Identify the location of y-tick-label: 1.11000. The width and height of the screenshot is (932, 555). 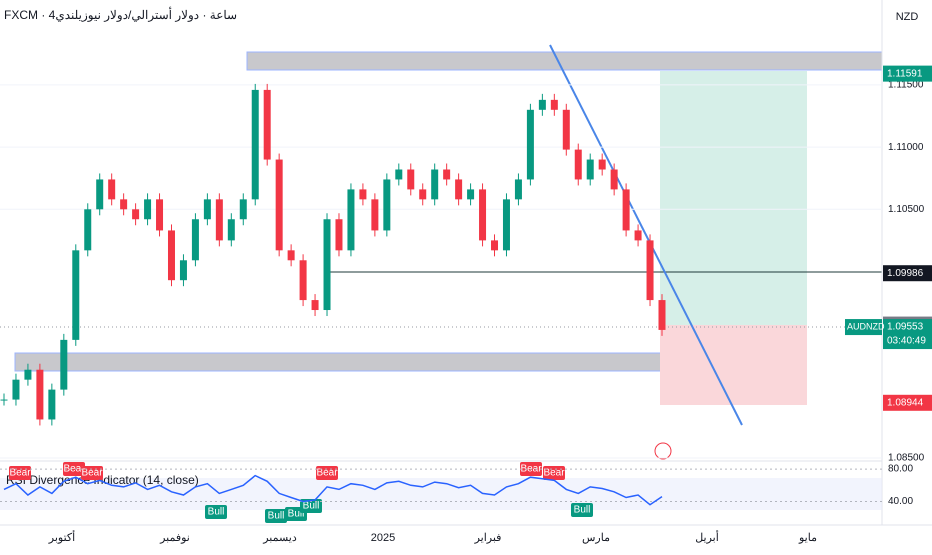
(906, 147).